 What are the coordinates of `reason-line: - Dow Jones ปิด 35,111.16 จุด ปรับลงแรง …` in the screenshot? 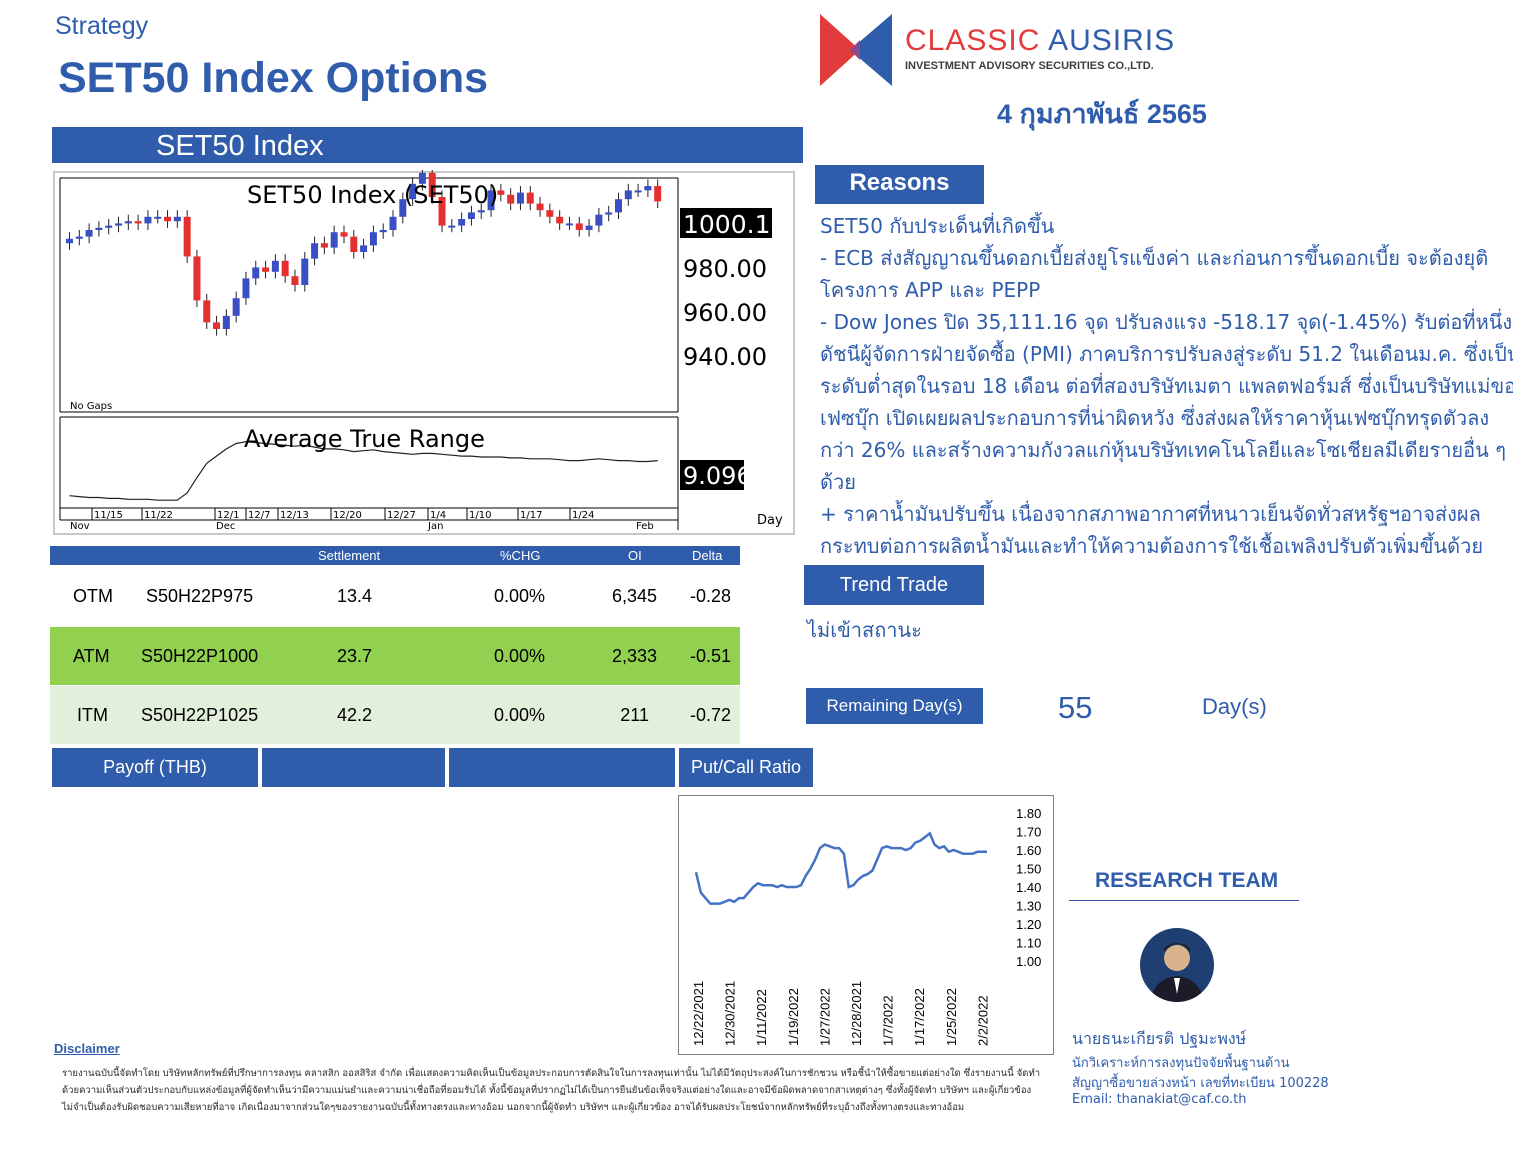 It's located at (1166, 322).